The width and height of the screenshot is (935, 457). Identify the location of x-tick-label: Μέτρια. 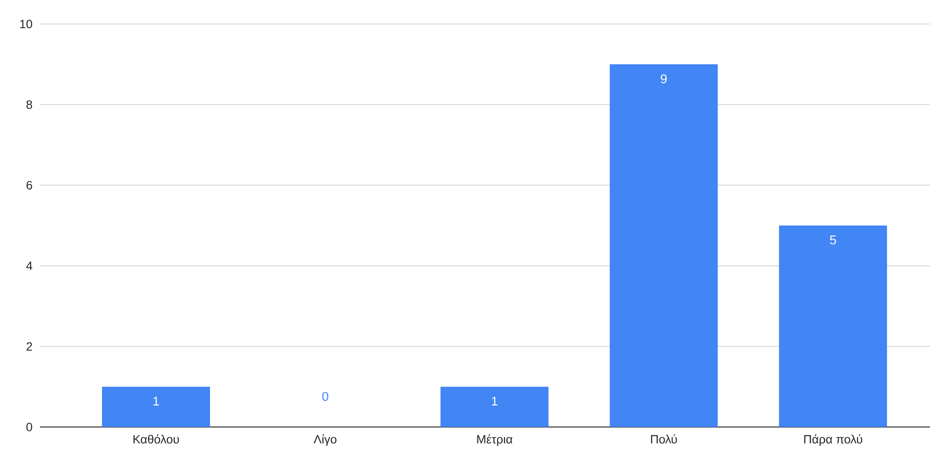
(494, 440).